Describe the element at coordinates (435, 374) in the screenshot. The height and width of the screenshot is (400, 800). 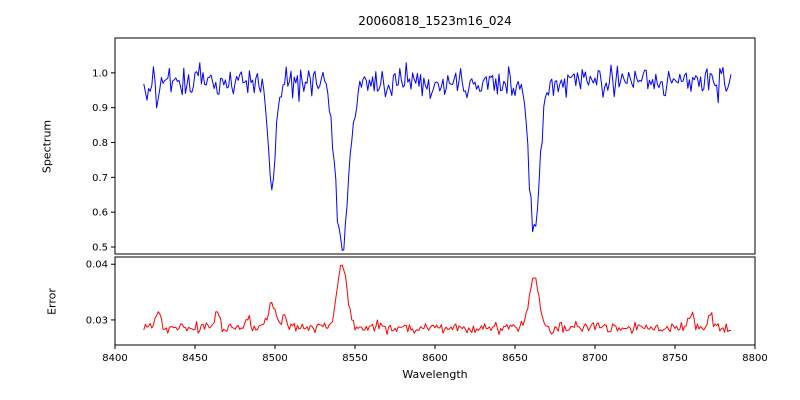
I see `x-axis-label: Wavelength` at that location.